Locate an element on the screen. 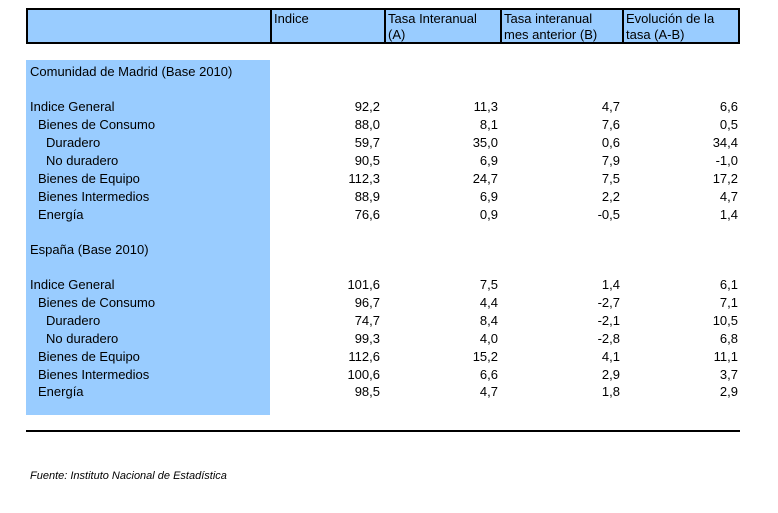  cell-indice: 112,6 is located at coordinates (364, 356).